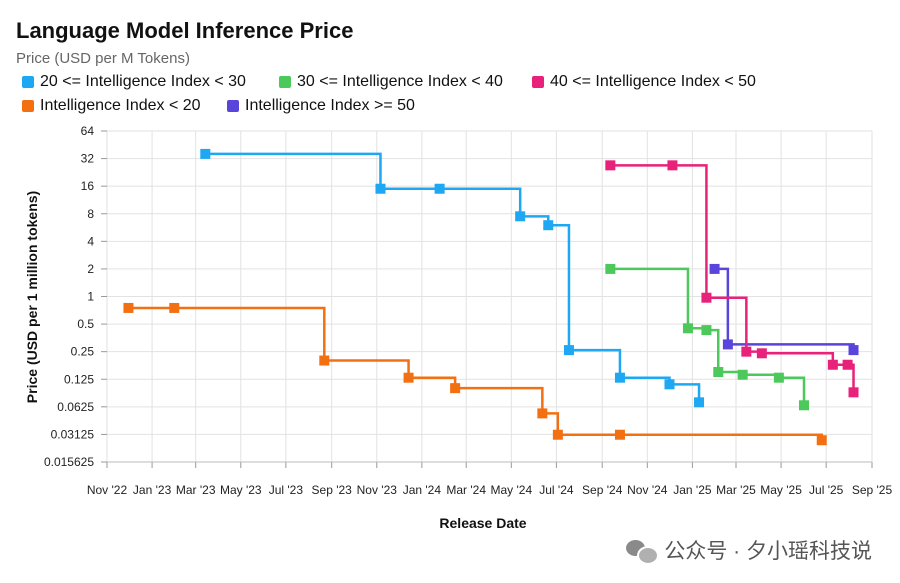  Describe the element at coordinates (143, 81) in the screenshot. I see `legend-label: 20 <= Intelligence Index < 30` at that location.